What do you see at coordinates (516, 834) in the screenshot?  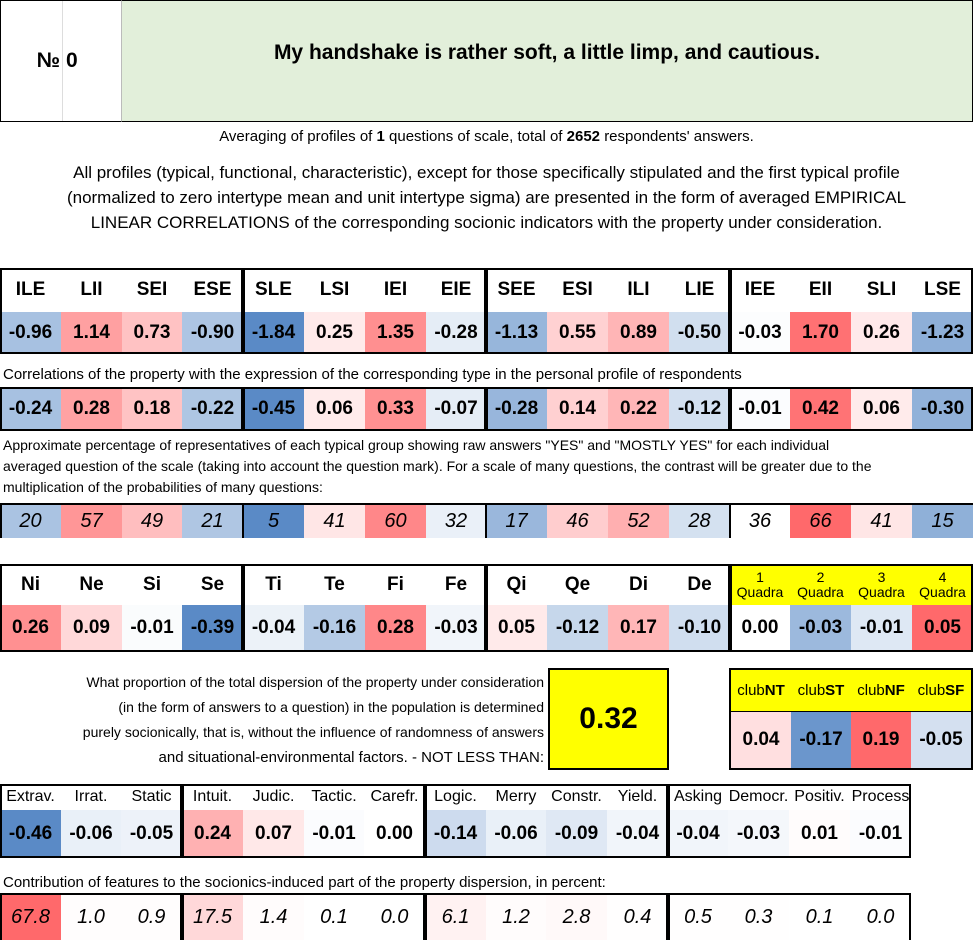 I see `feature-value: -0.06` at bounding box center [516, 834].